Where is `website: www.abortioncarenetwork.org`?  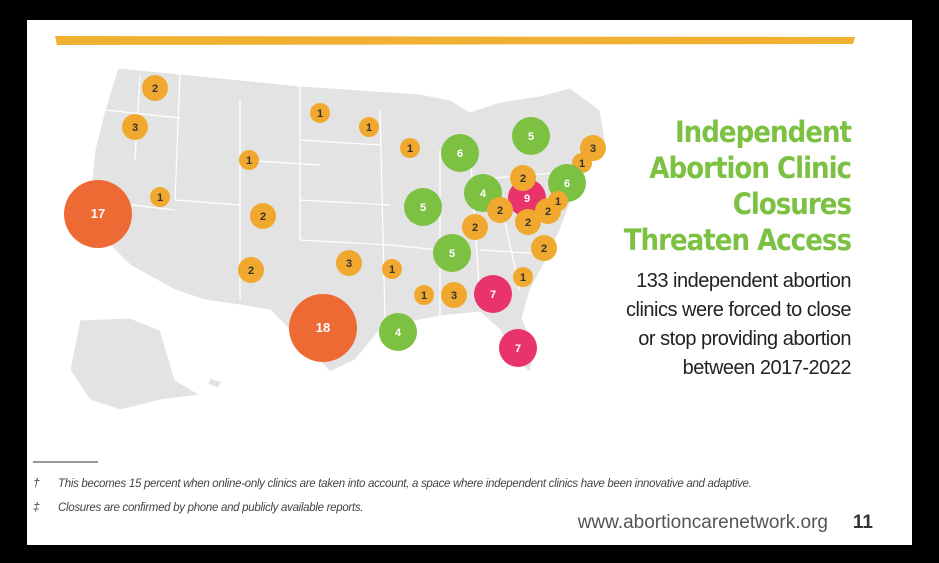
website: www.abortioncarenetwork.org is located at coordinates (702, 522).